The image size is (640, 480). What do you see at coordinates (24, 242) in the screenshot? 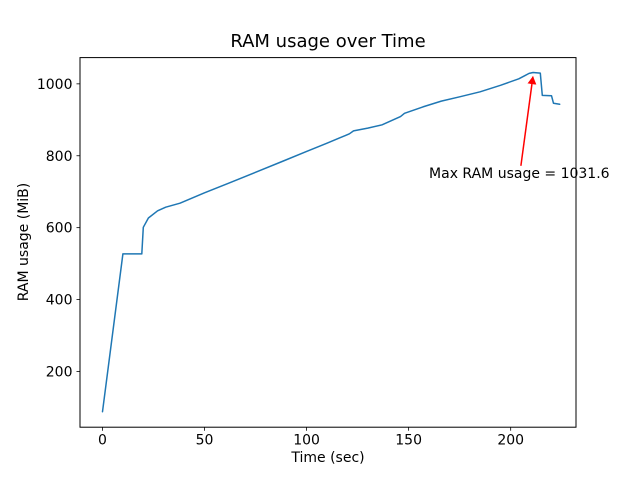
I see `y-axis-label: RAM usage (MiB)` at bounding box center [24, 242].